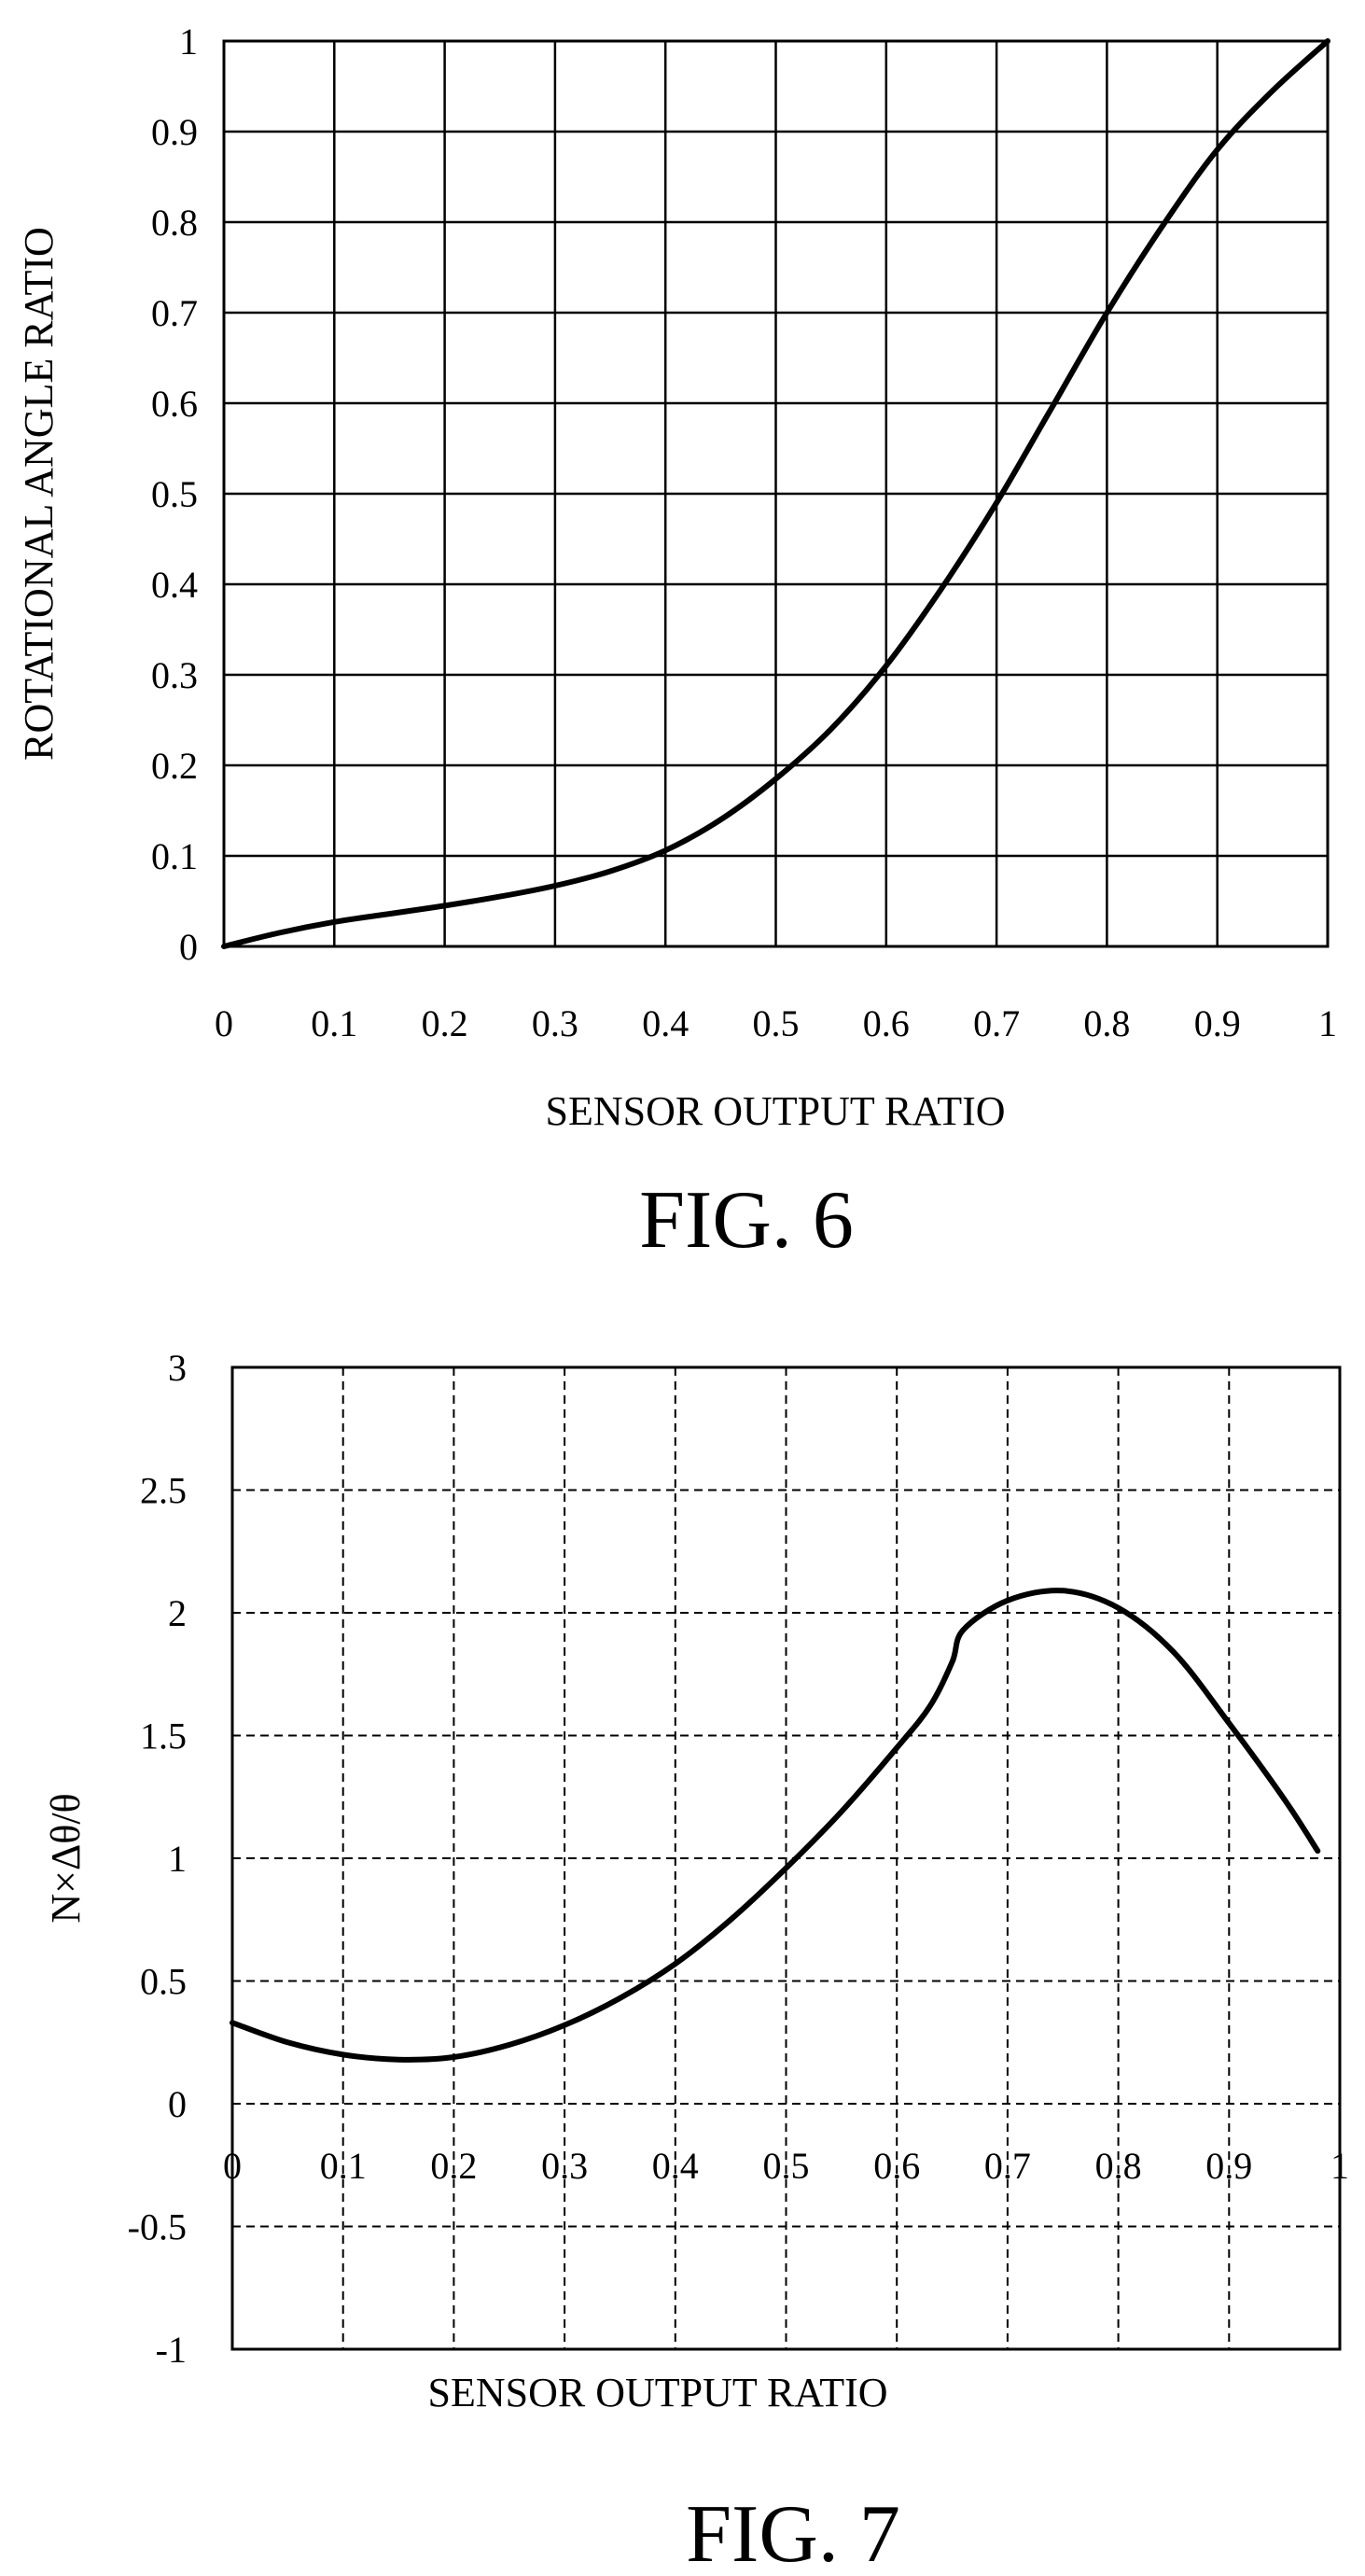 This screenshot has height=2576, width=1365. What do you see at coordinates (39, 494) in the screenshot?
I see `fig6-y-axis-label: ROTATIONAL ANGLE RATIO` at bounding box center [39, 494].